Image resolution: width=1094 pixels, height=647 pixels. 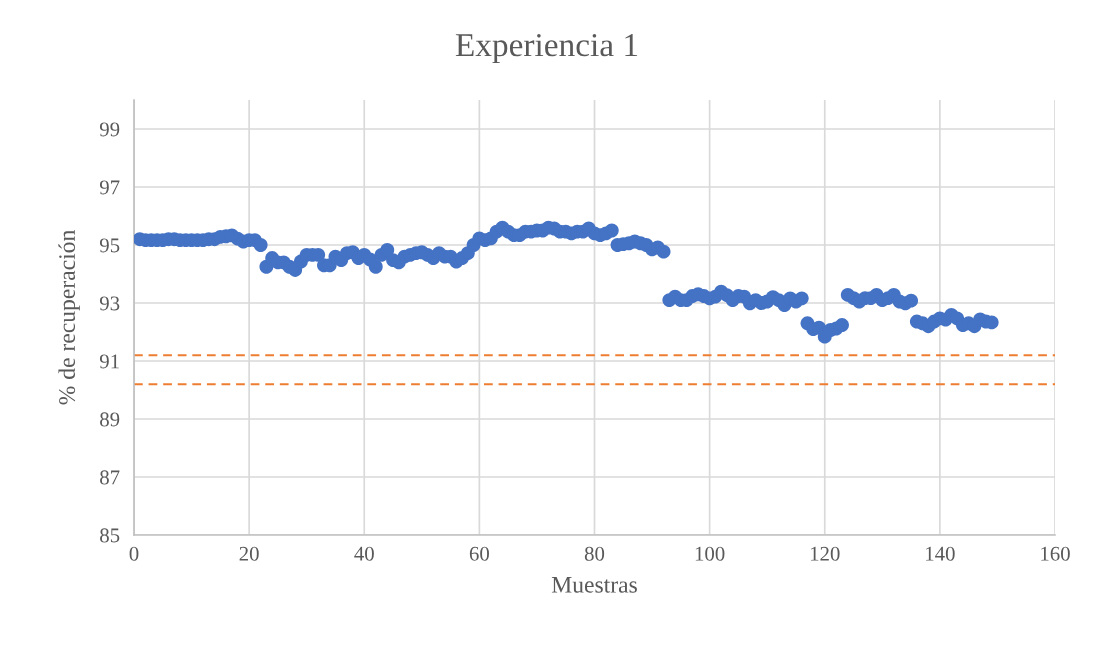 What do you see at coordinates (940, 553) in the screenshot?
I see `x-tick-label: 140` at bounding box center [940, 553].